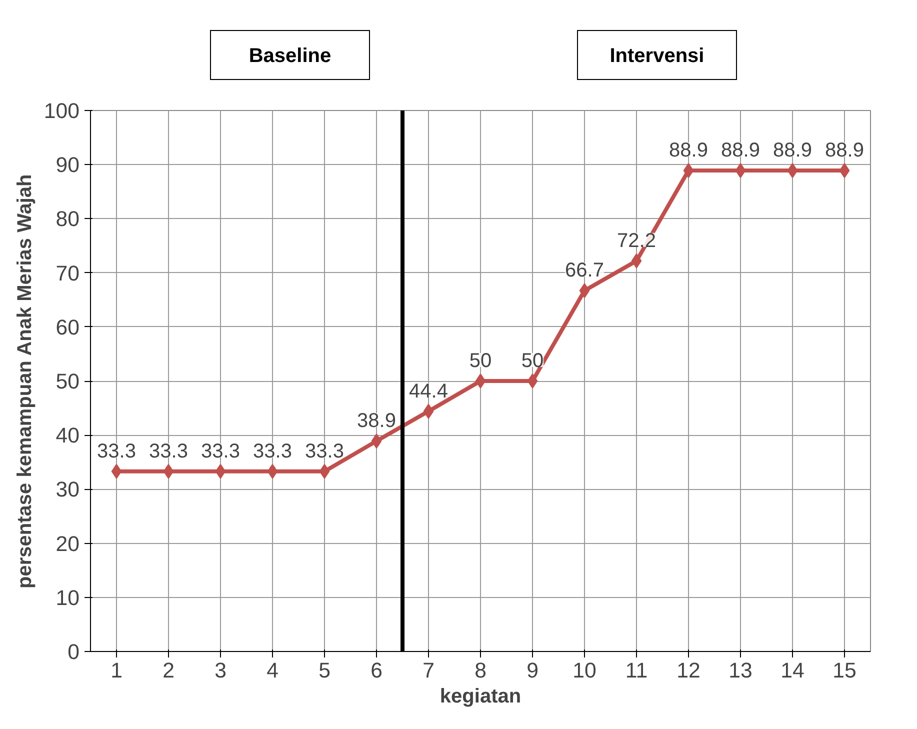  Describe the element at coordinates (481, 697) in the screenshot. I see `x-axis-title: kegiatan` at that location.